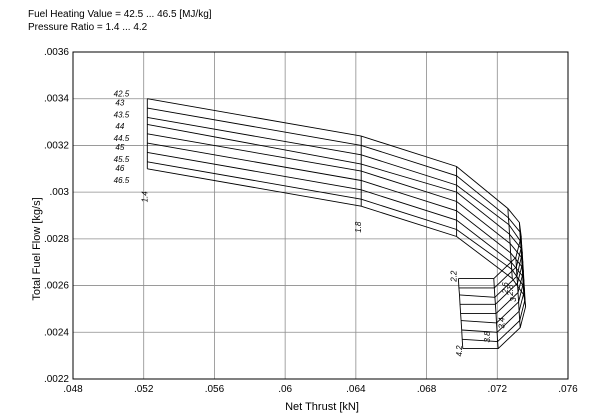 Image resolution: width=616 pixels, height=419 pixels. I want to click on y-tick-label: .0034, so click(56, 99).